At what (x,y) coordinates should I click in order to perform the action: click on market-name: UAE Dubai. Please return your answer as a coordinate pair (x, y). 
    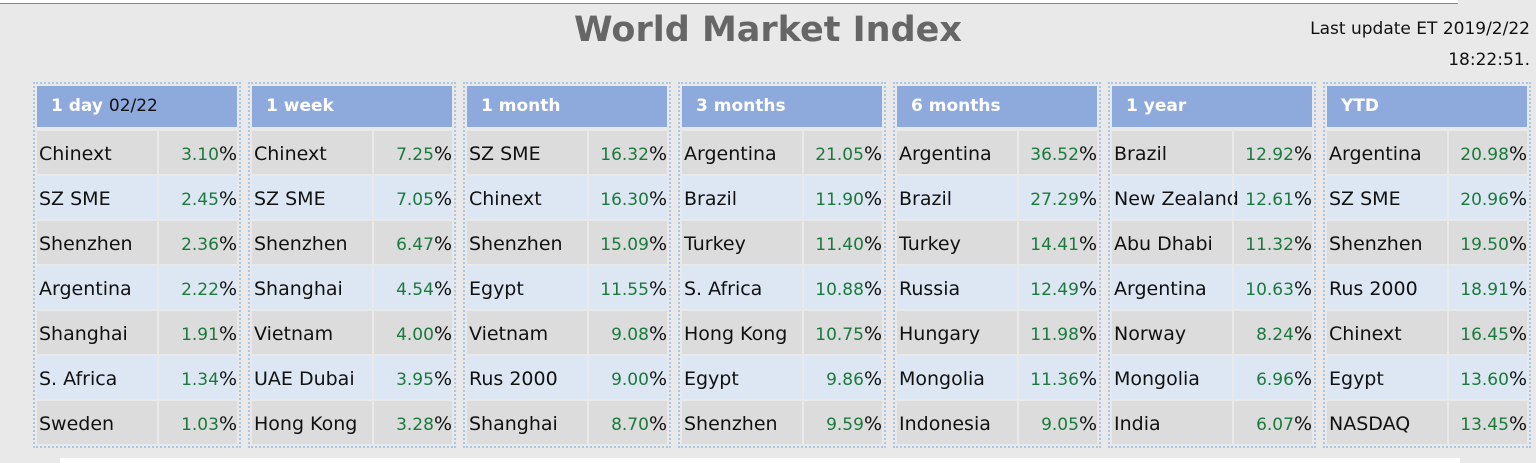
    Looking at the image, I should click on (304, 379).